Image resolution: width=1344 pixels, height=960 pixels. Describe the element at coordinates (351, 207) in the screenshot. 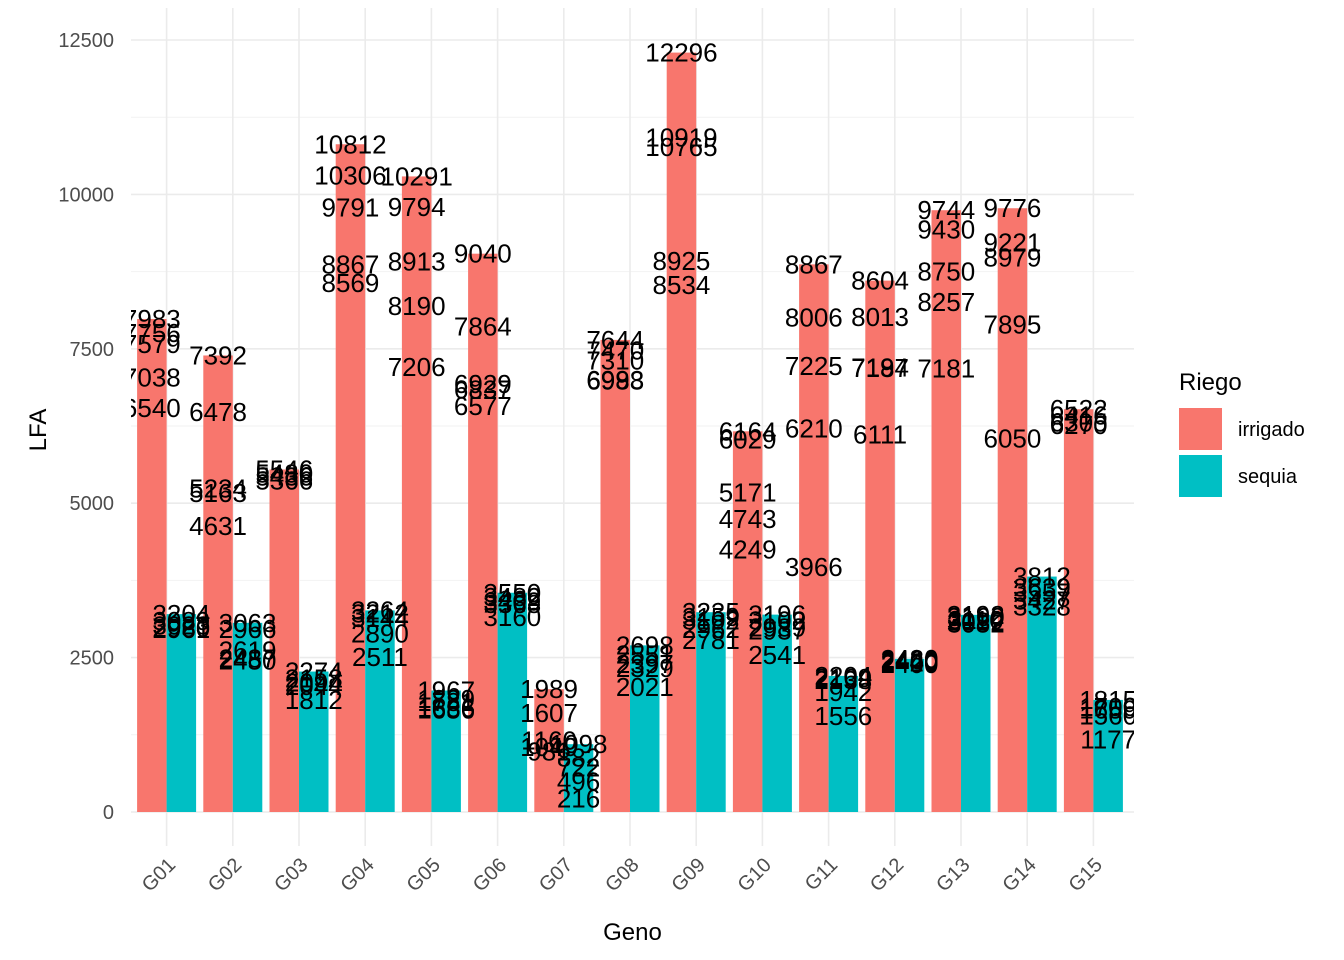

I see `data-label: 9791` at that location.